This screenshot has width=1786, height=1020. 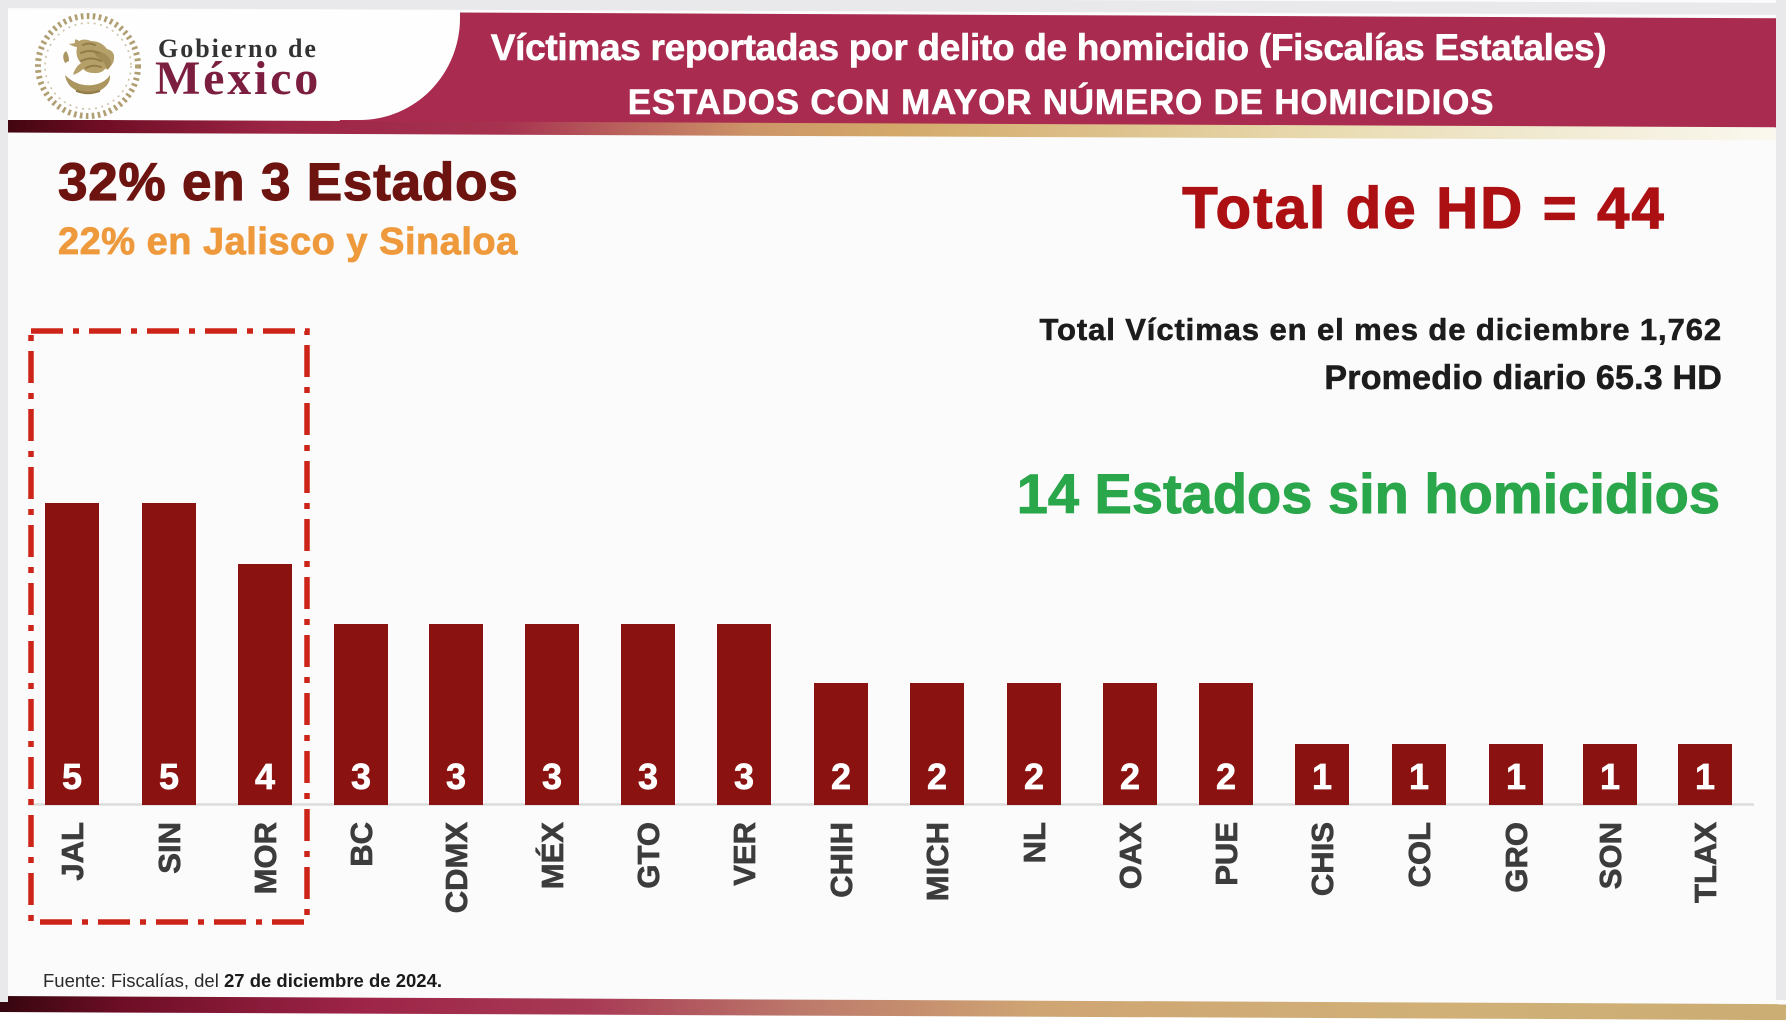 I want to click on svg-text: SON, so click(x=1610, y=855).